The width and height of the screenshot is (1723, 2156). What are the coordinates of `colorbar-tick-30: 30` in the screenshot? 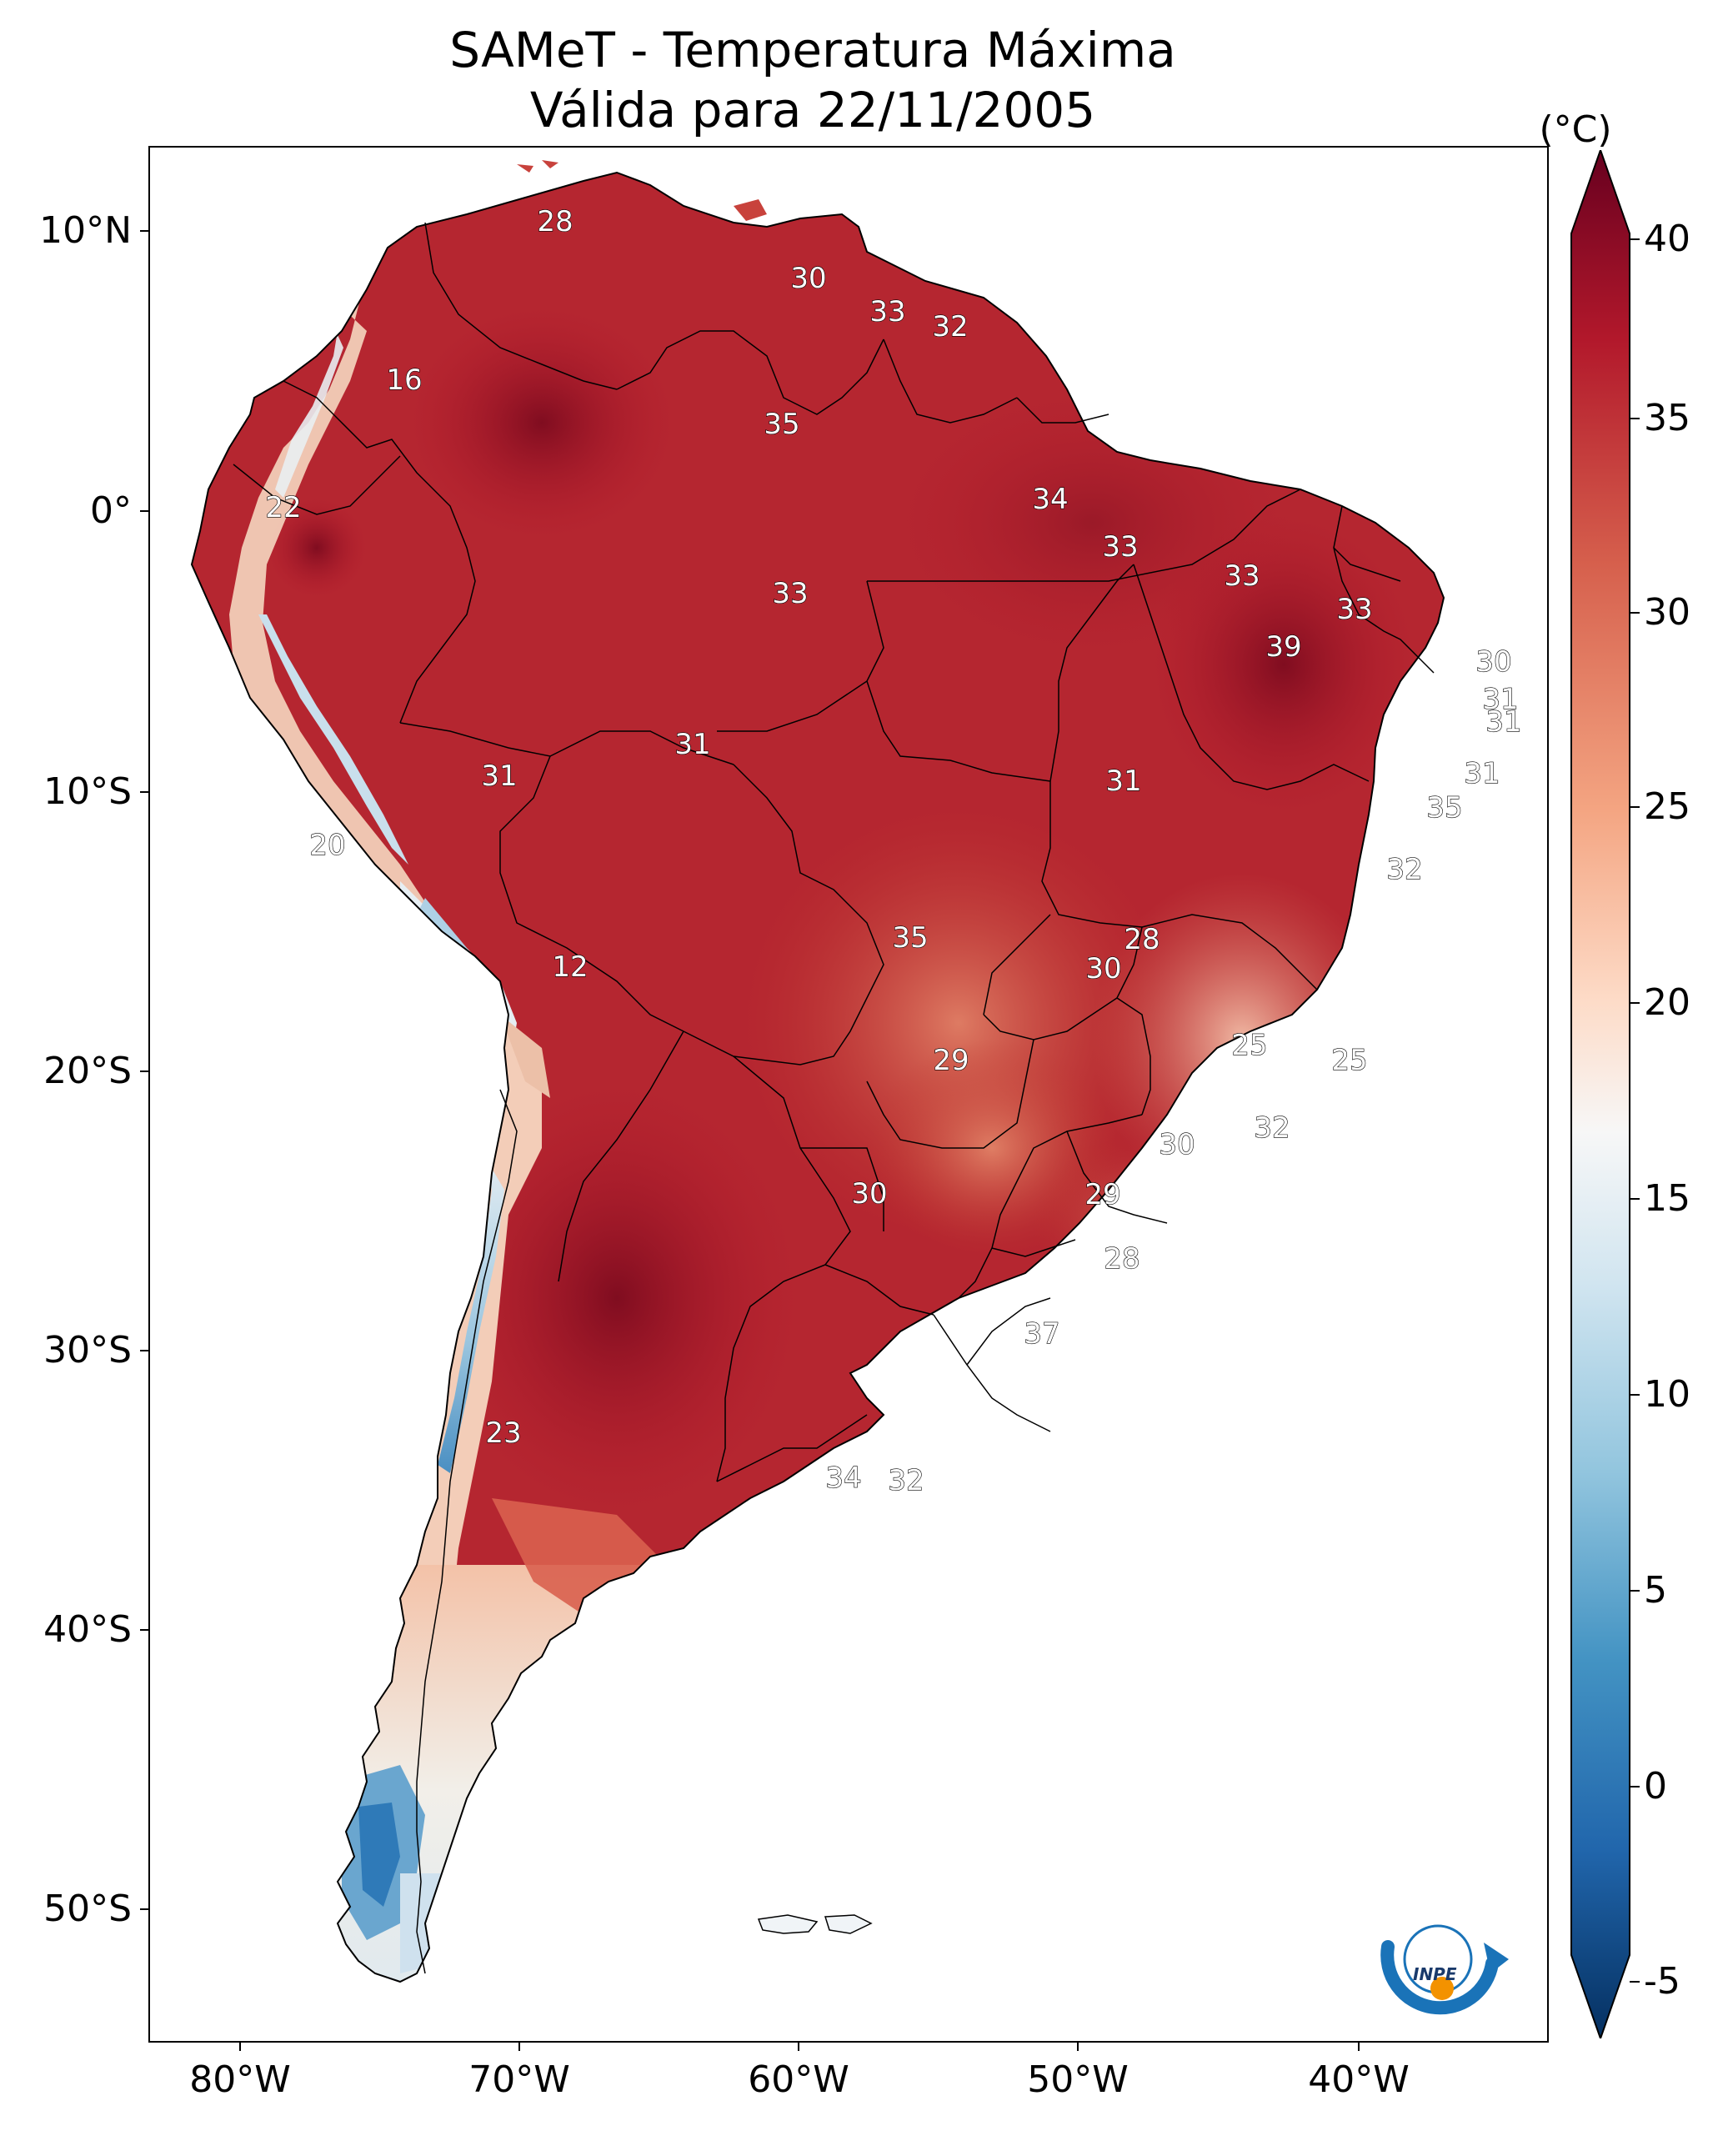 It's located at (1667, 612).